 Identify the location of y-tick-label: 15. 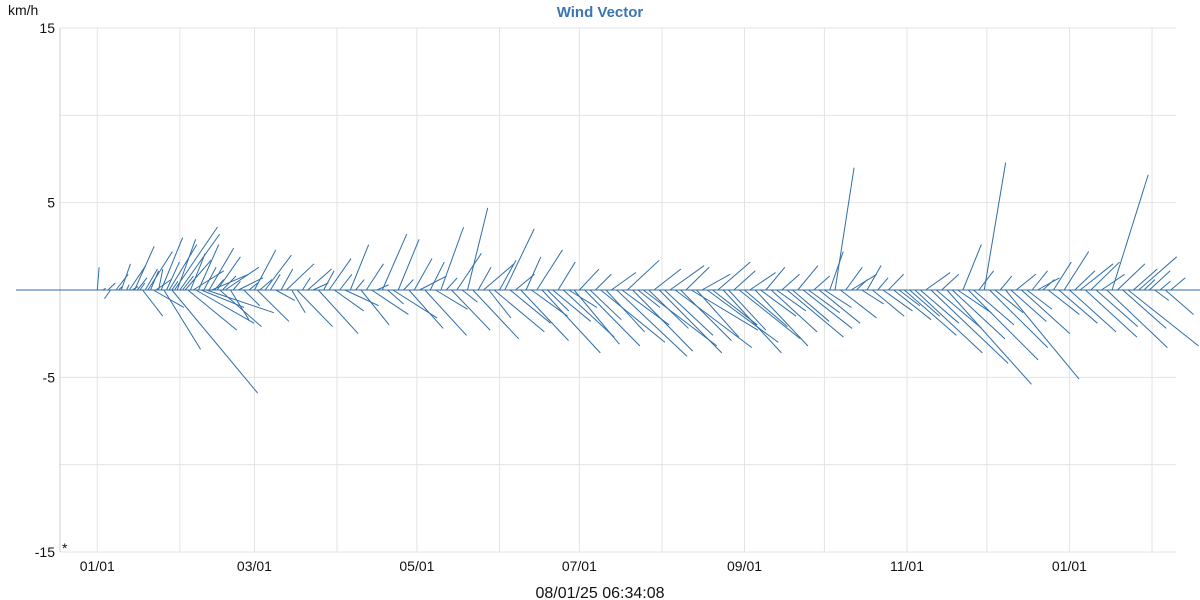
(47, 28).